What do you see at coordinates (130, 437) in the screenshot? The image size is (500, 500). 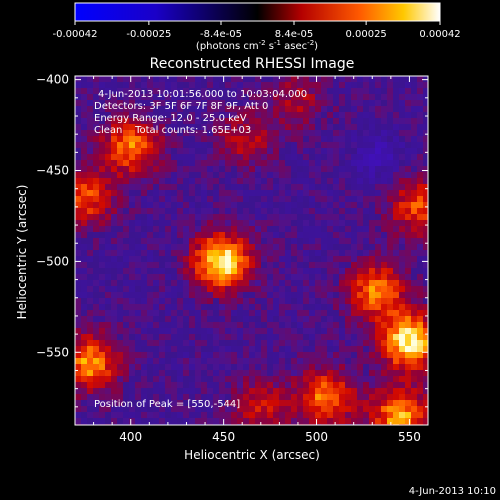 I see `x-tick-label: 400` at bounding box center [130, 437].